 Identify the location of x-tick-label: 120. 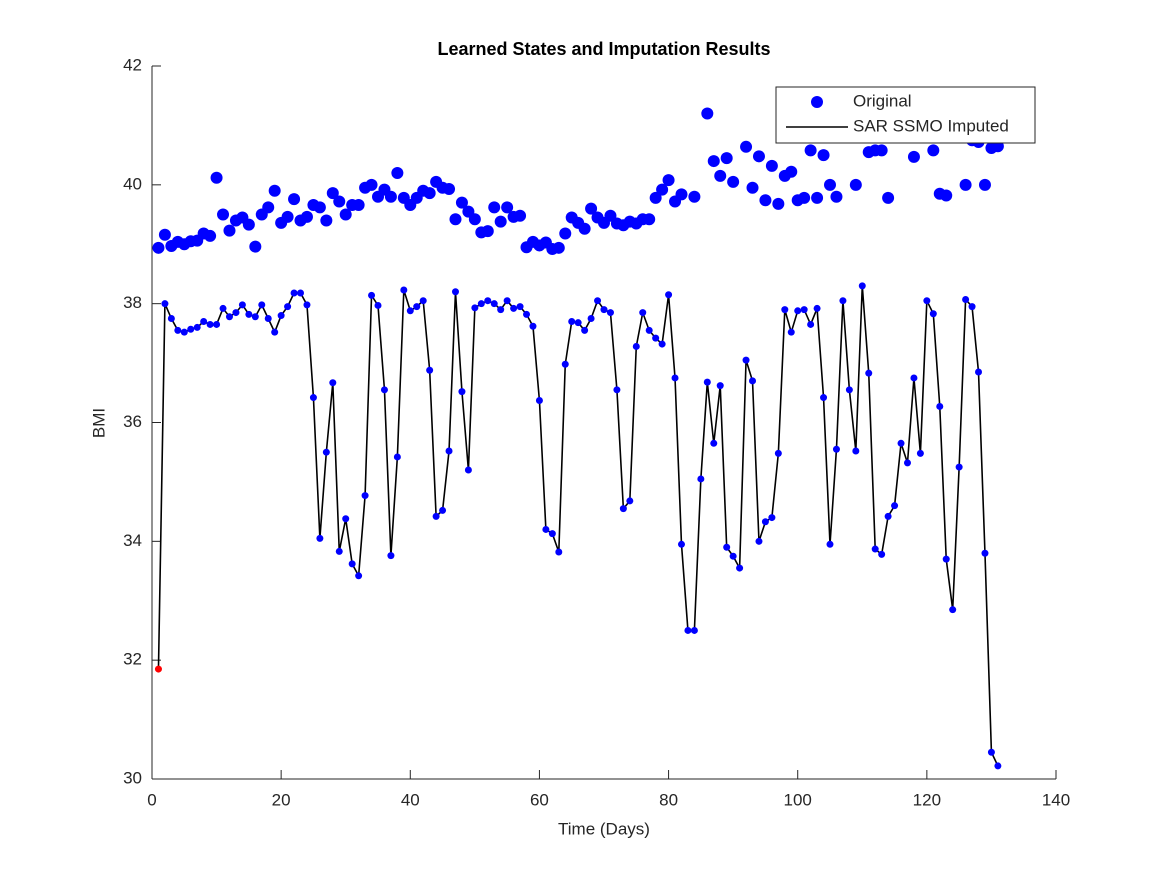
(927, 799).